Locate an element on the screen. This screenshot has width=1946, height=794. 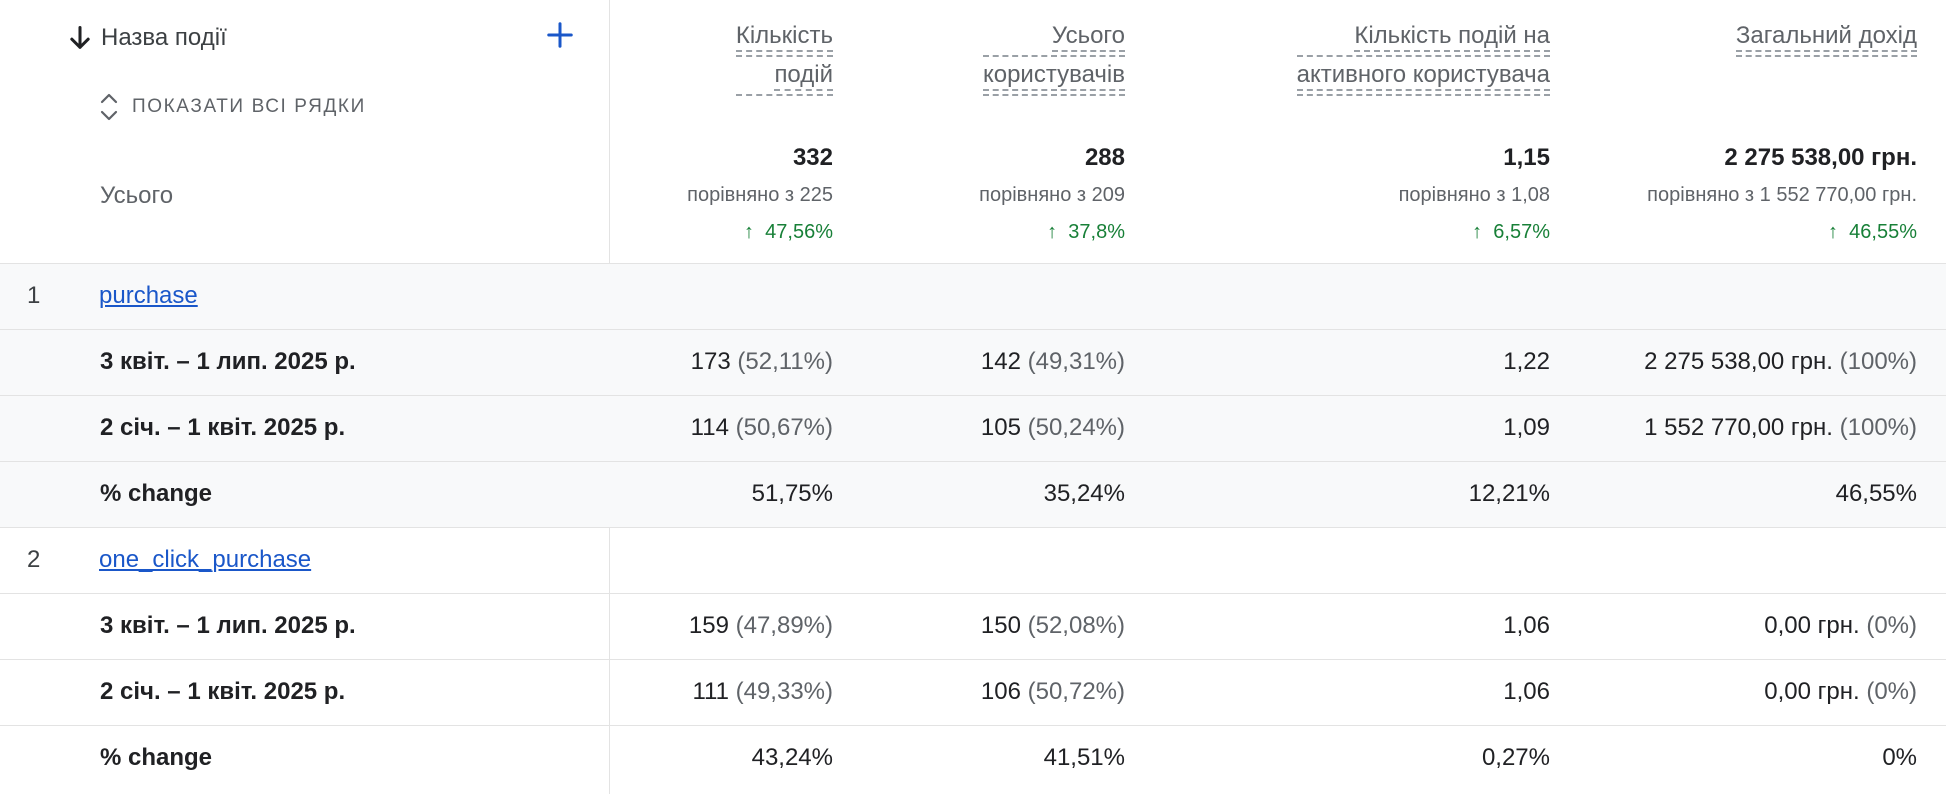
cell-total-users: 106 (50,72%) is located at coordinates (1052, 691).